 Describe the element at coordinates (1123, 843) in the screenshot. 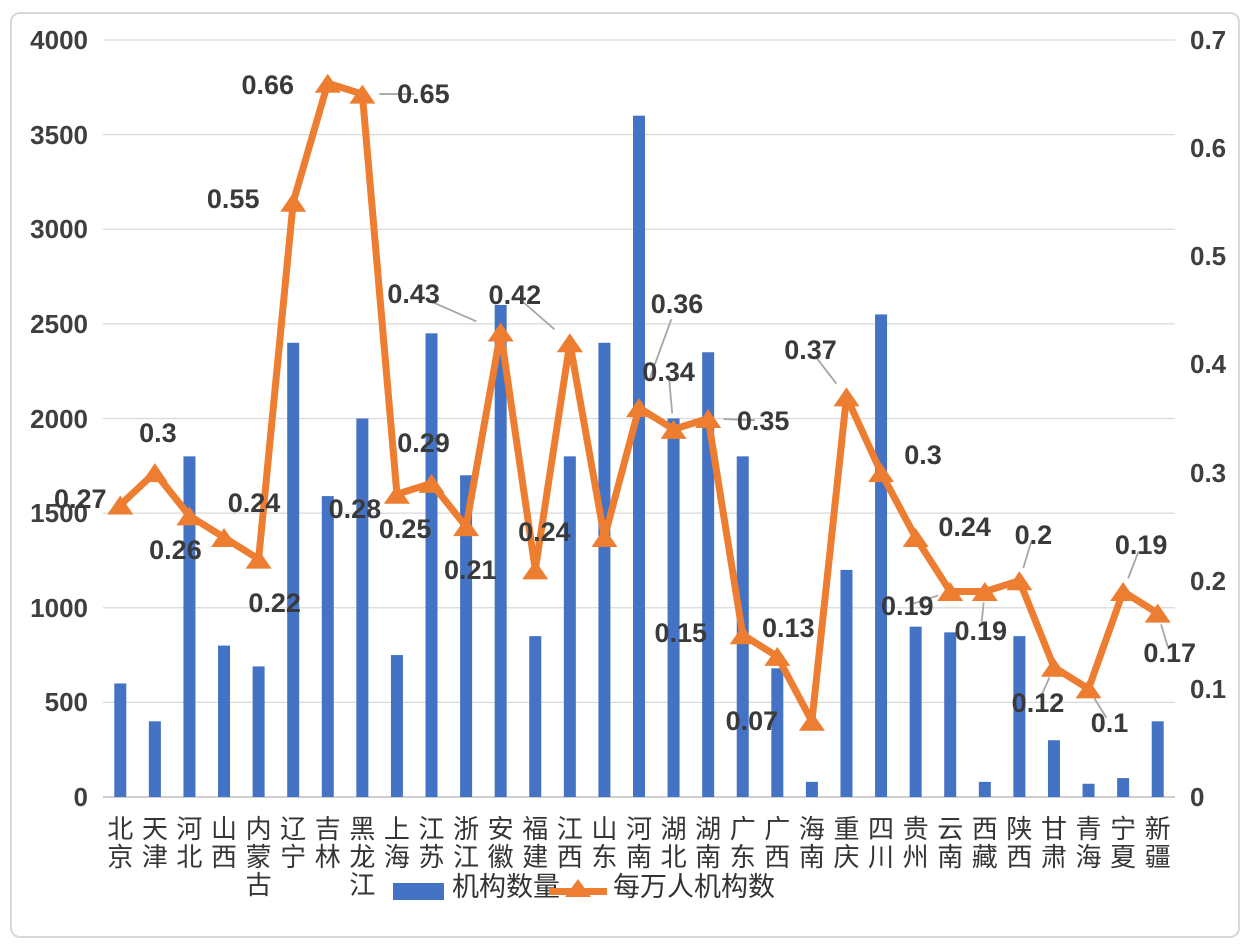

I see `x-axis-label-宁夏: 宁夏` at that location.